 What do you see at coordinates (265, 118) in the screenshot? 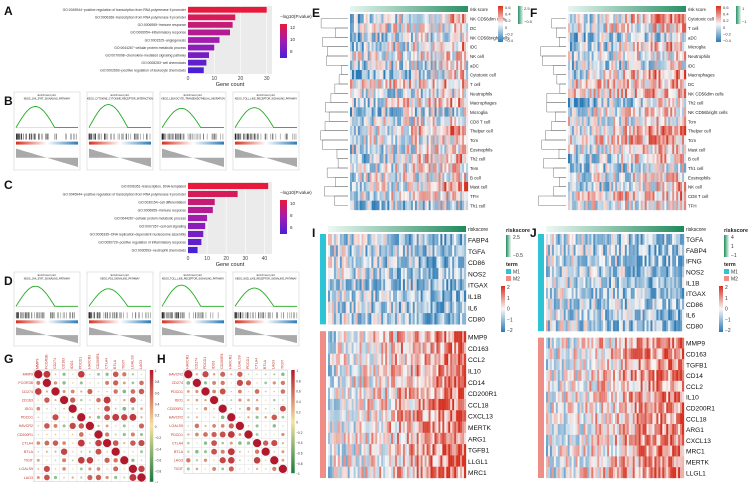
I see `gsea-curve` at bounding box center [265, 118].